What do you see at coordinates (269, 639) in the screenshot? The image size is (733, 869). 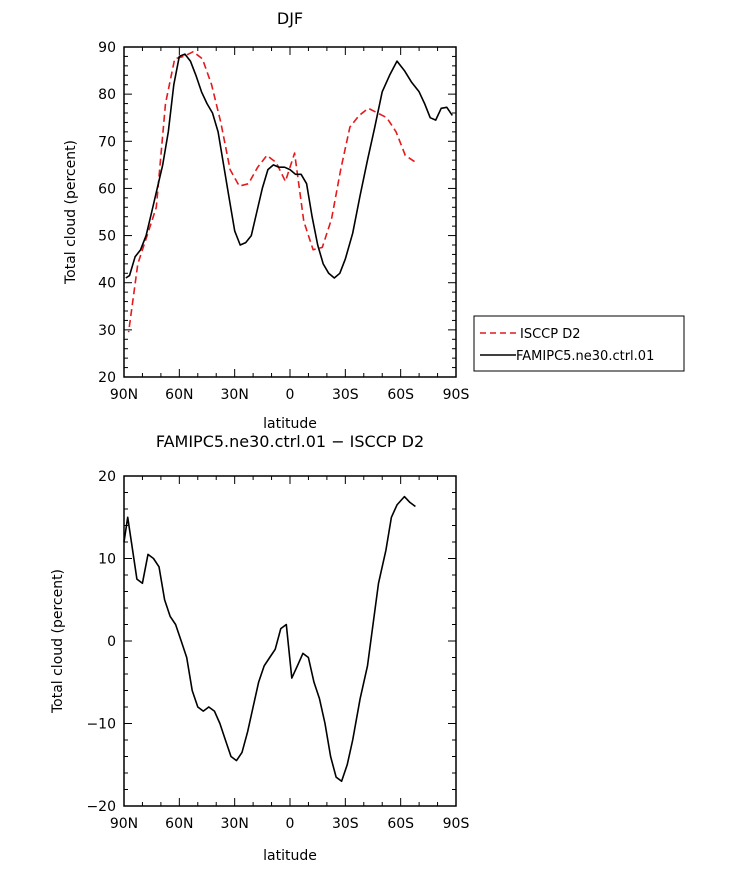 I see `series-line-difference` at bounding box center [269, 639].